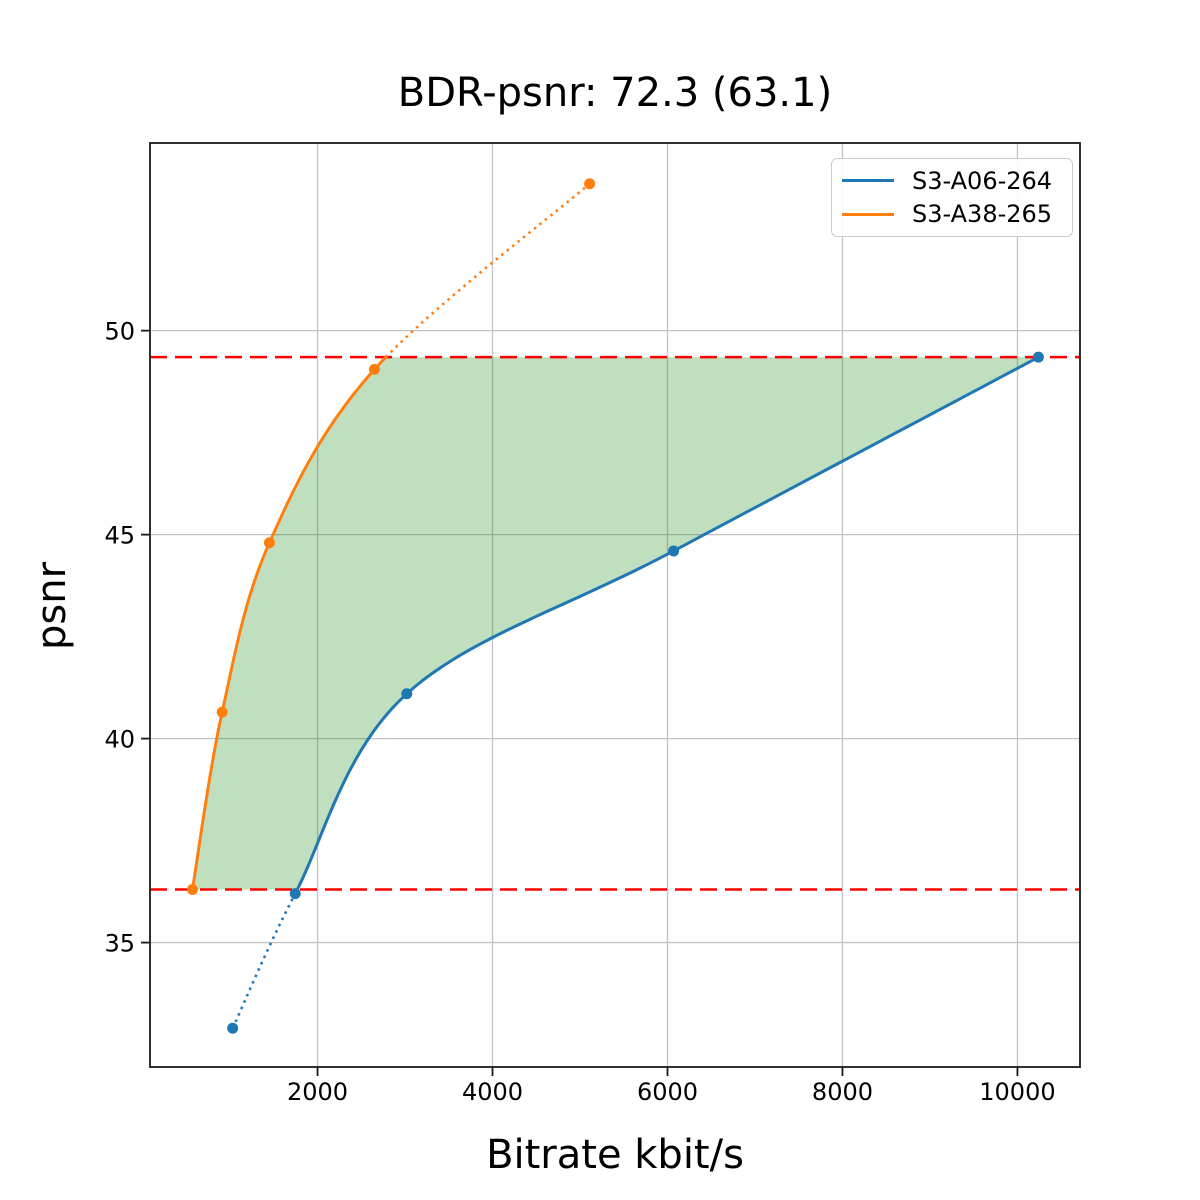 This screenshot has height=1200, width=1200. I want to click on legend-item: S3-A38-265, so click(952, 214).